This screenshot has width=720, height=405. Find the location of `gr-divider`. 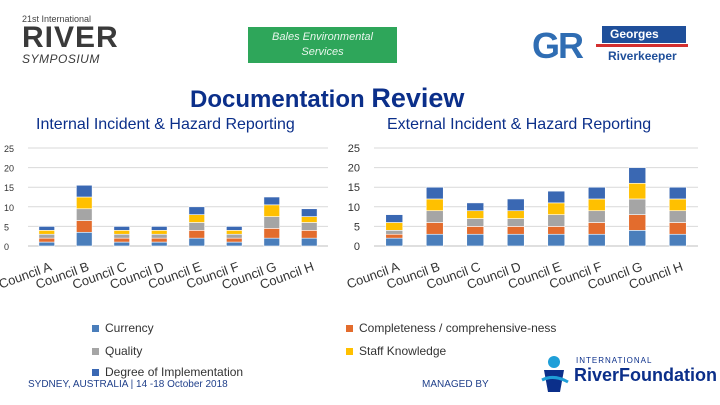

gr-divider is located at coordinates (642, 45).